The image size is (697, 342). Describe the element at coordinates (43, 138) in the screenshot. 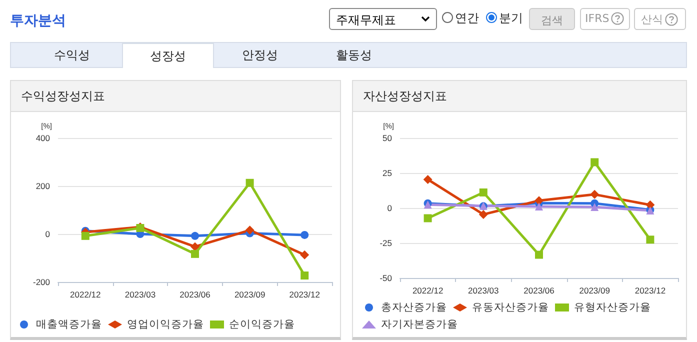

I see `y-tick-label: 400` at that location.